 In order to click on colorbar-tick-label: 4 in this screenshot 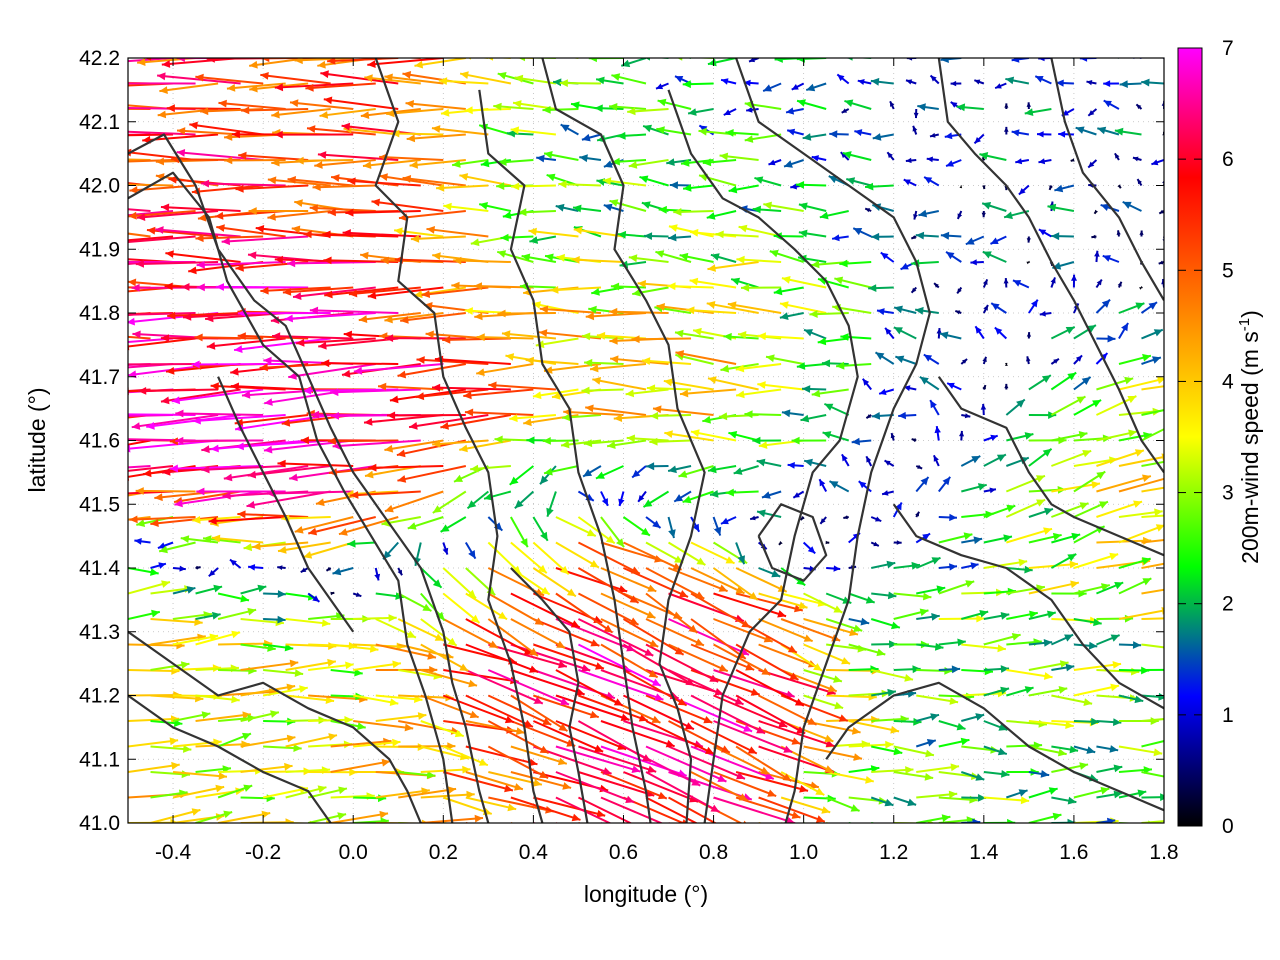, I will do `click(1228, 381)`.